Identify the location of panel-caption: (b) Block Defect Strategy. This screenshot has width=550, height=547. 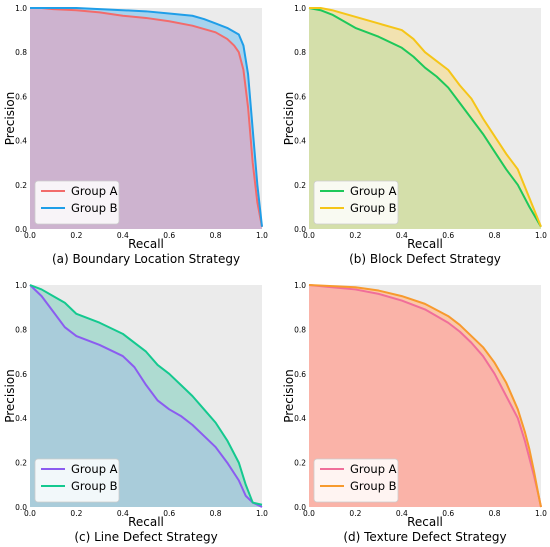
(425, 259).